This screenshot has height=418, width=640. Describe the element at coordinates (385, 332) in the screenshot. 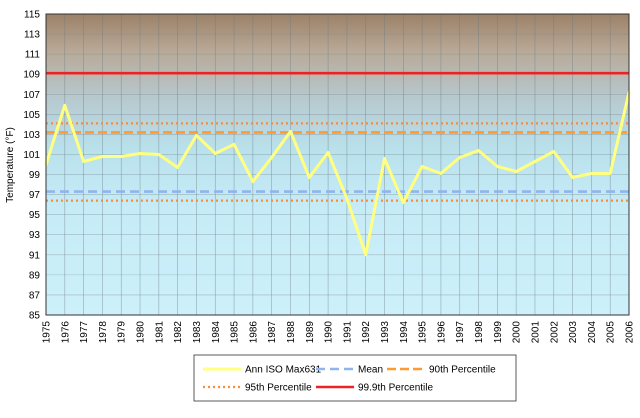

I see `x-tick-label: 1993` at that location.